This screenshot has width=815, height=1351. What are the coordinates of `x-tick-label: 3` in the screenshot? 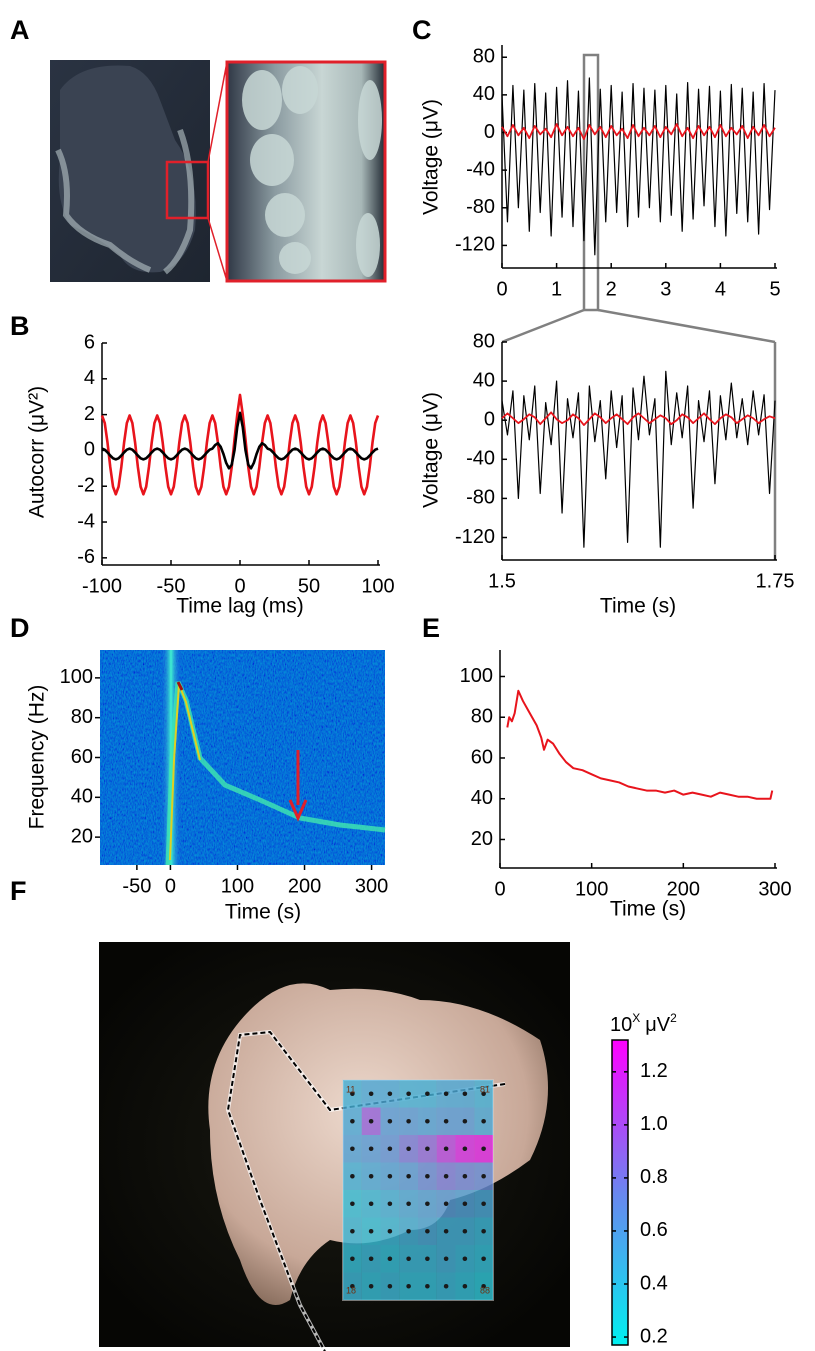 It's located at (665, 289).